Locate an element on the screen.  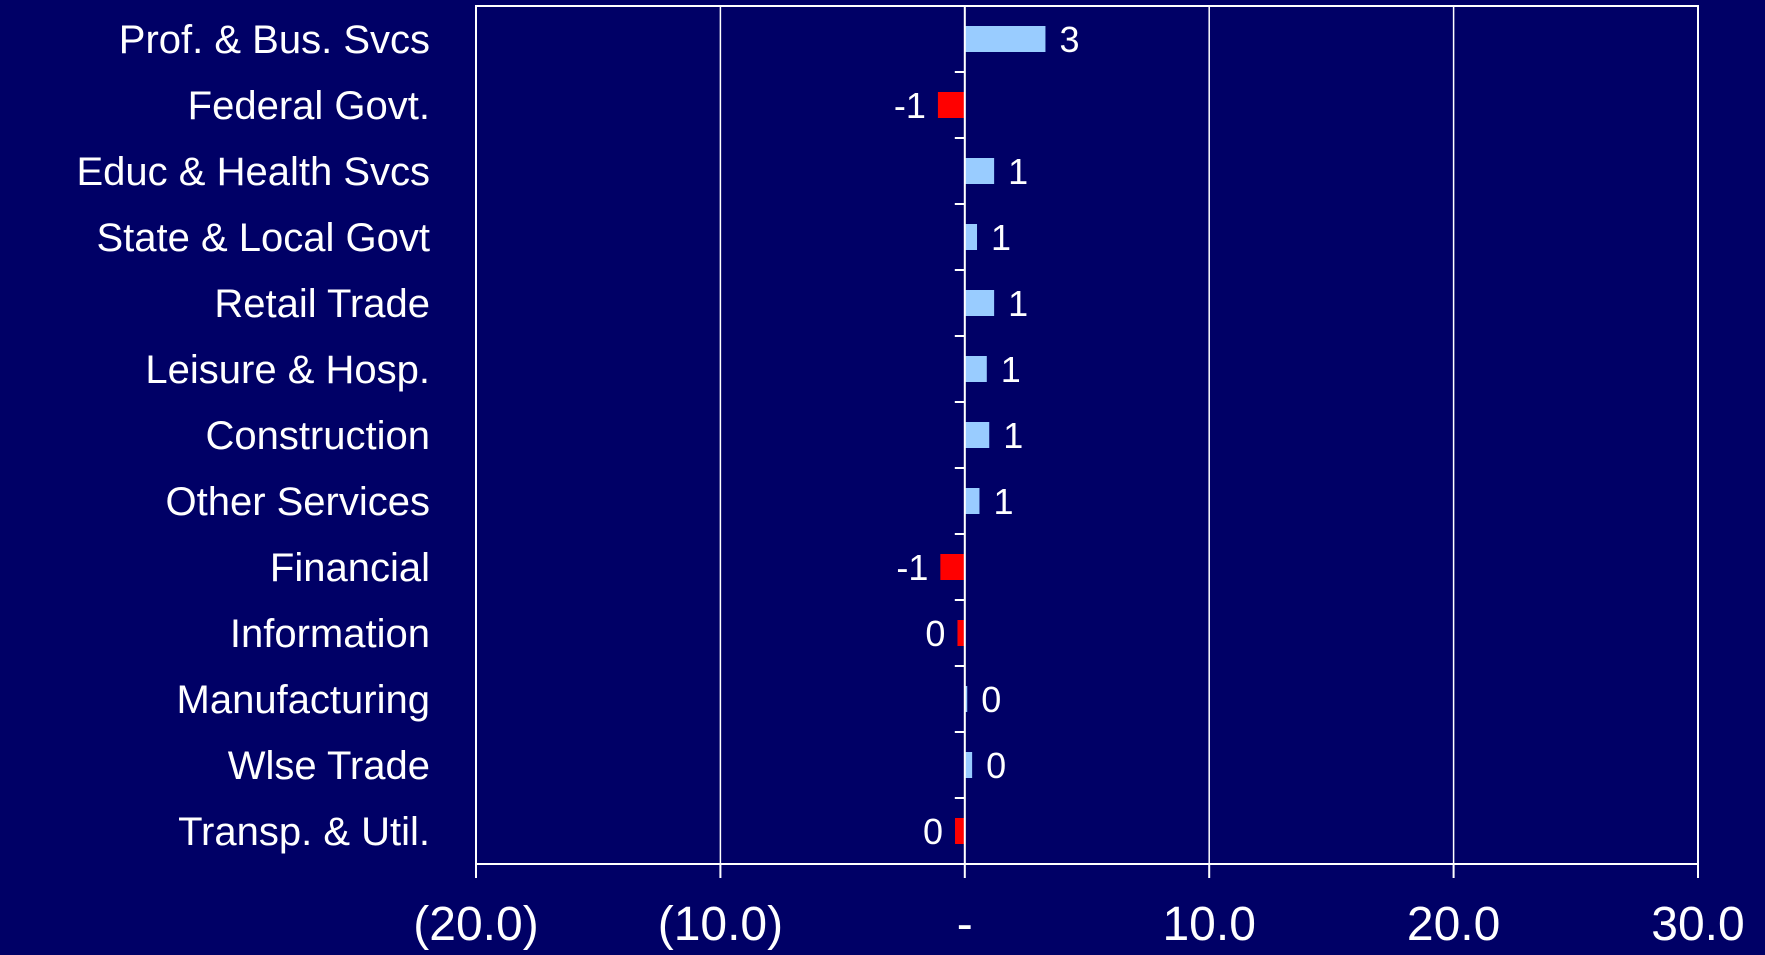
category-label: Retail Trade is located at coordinates (322, 304).